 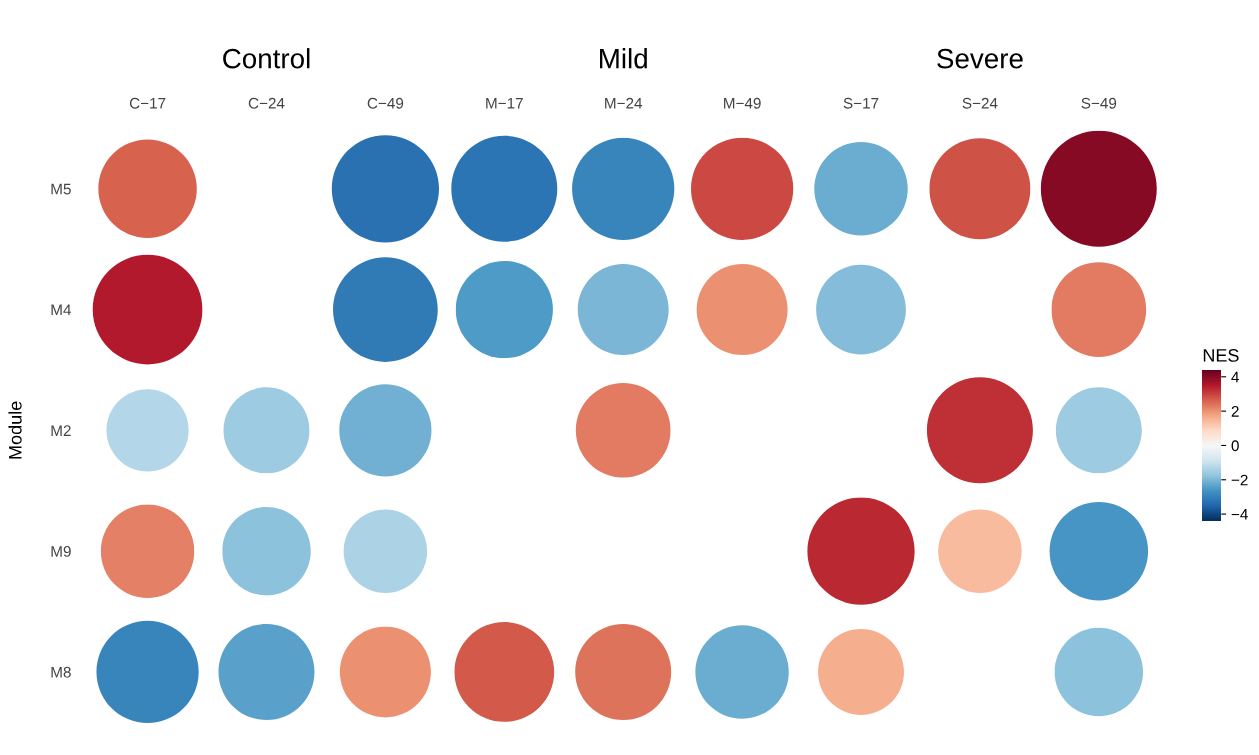 I want to click on color-bar-label: −4, so click(x=1239, y=514).